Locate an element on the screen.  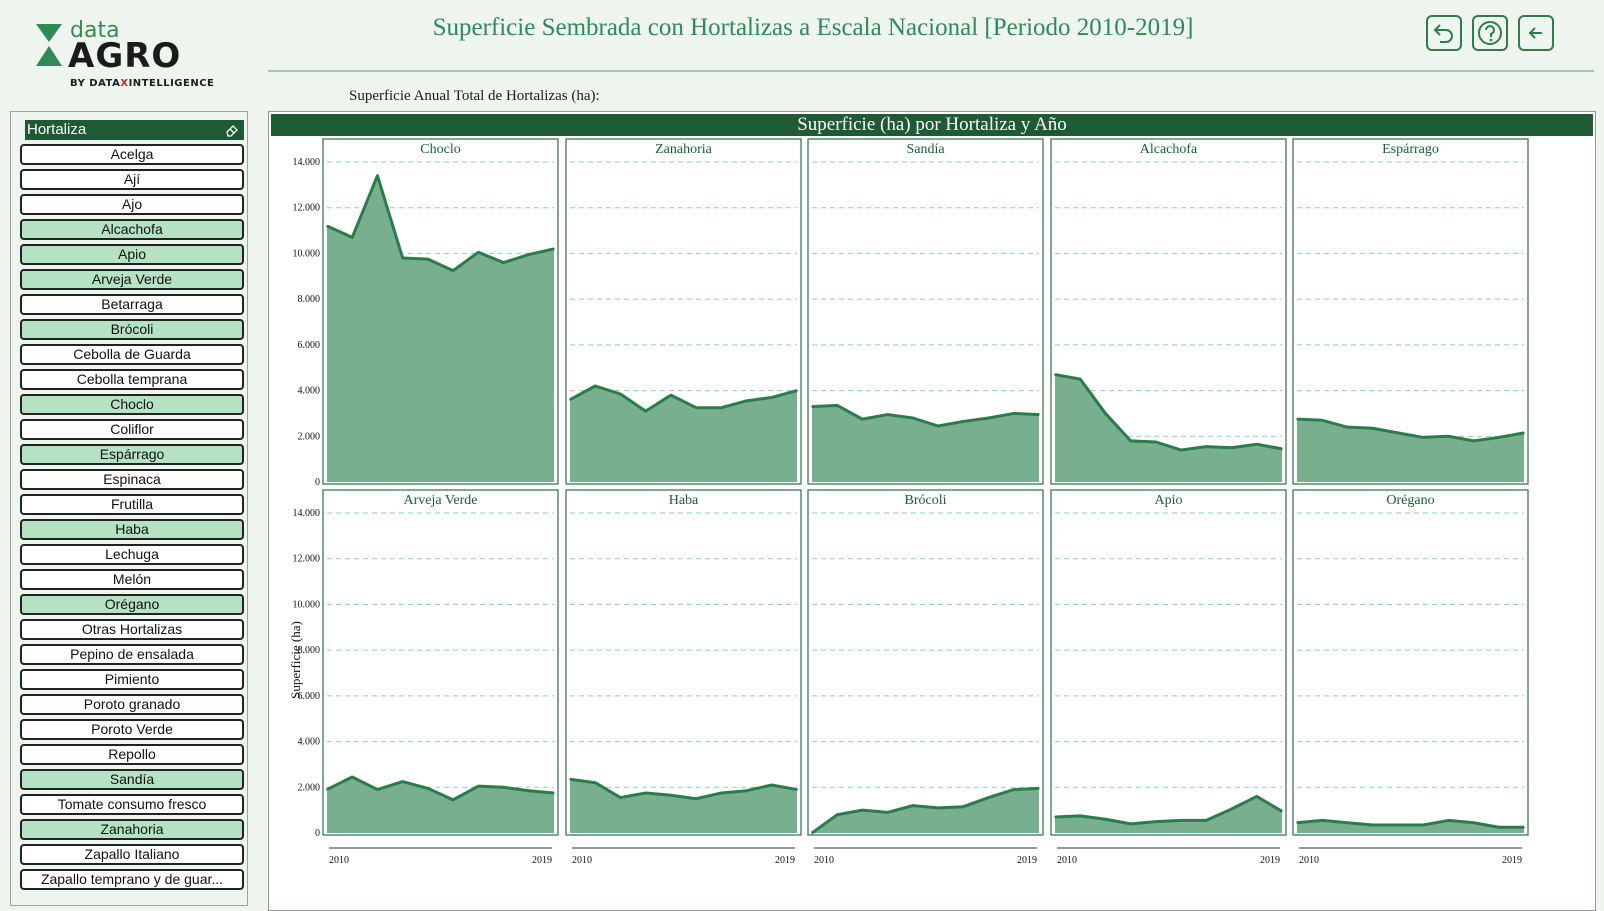
filter-item: Melón is located at coordinates (132, 579).